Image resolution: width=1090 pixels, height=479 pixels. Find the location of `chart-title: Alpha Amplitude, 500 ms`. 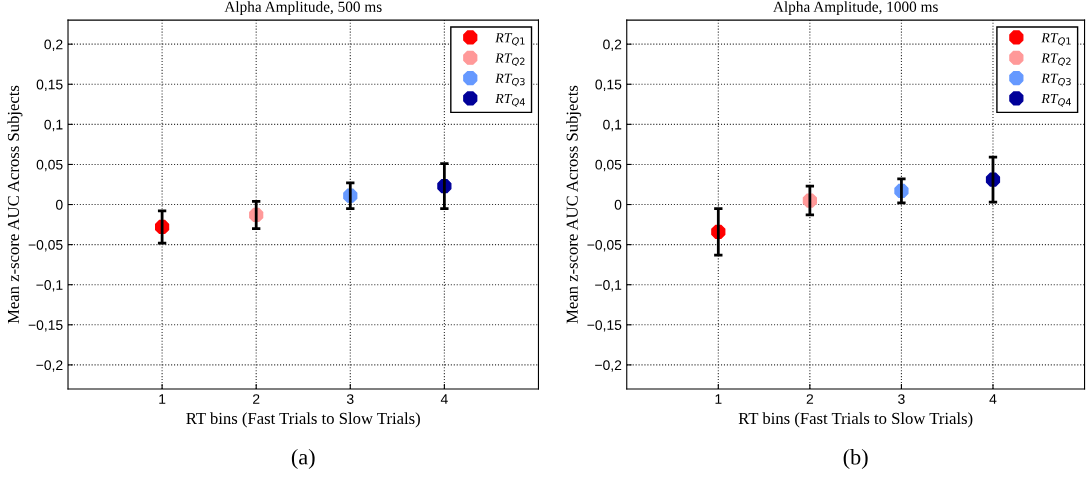

chart-title: Alpha Amplitude, 500 ms is located at coordinates (303, 8).